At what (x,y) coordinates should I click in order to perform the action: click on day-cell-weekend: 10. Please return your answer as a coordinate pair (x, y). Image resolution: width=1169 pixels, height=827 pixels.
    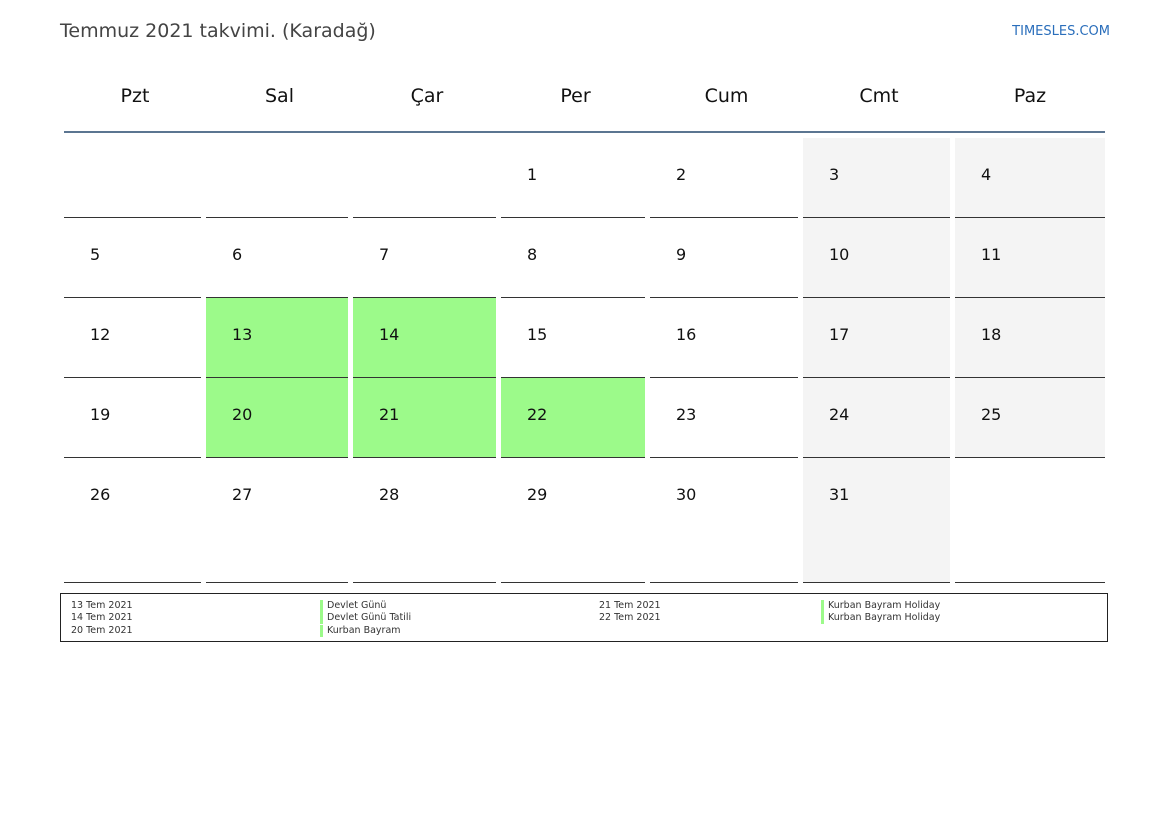
    Looking at the image, I should click on (876, 258).